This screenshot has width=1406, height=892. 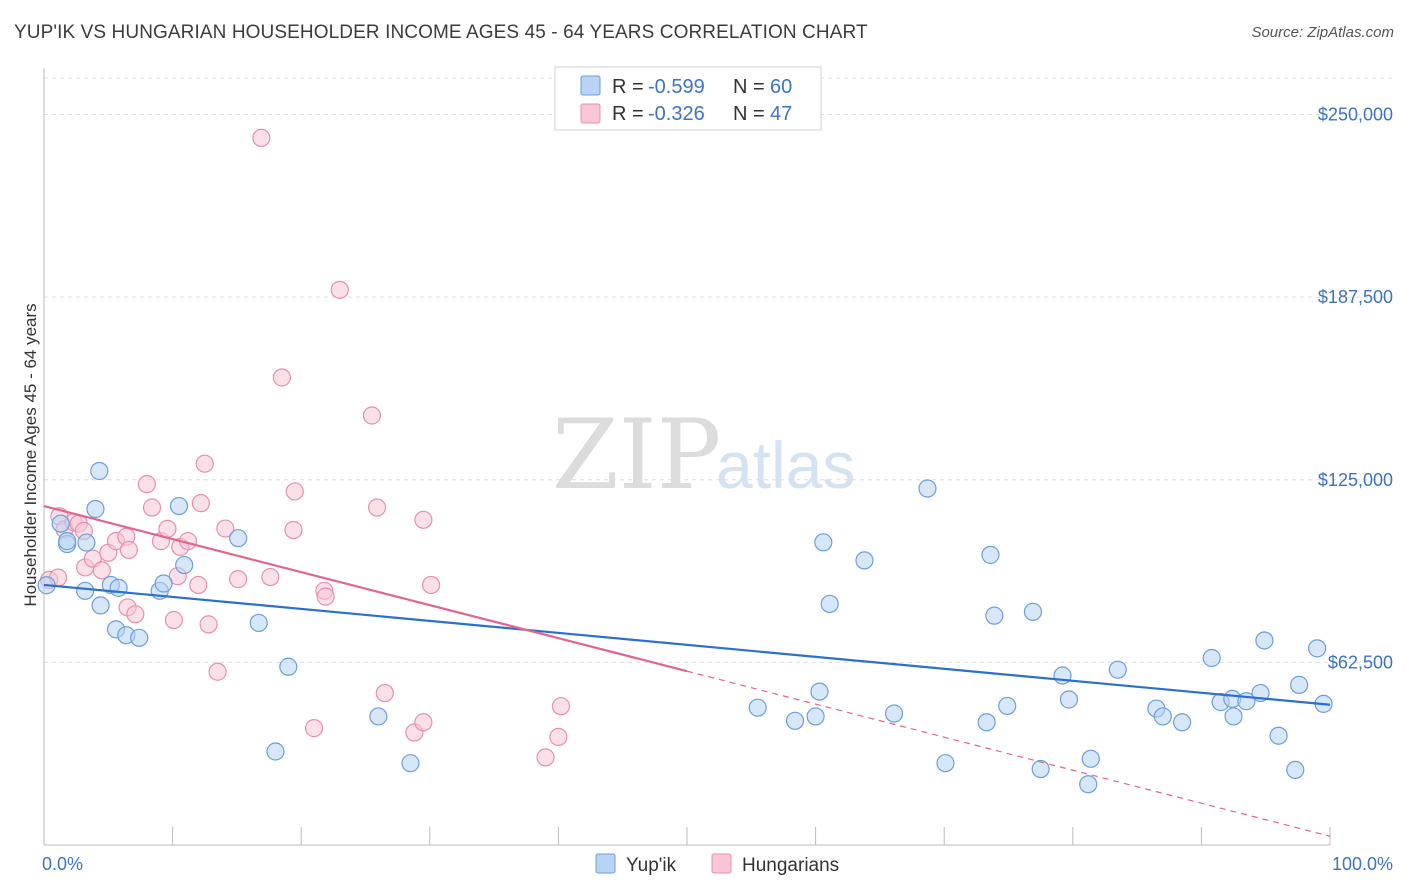 I want to click on y-tick-label: $62,500, so click(x=1360, y=662).